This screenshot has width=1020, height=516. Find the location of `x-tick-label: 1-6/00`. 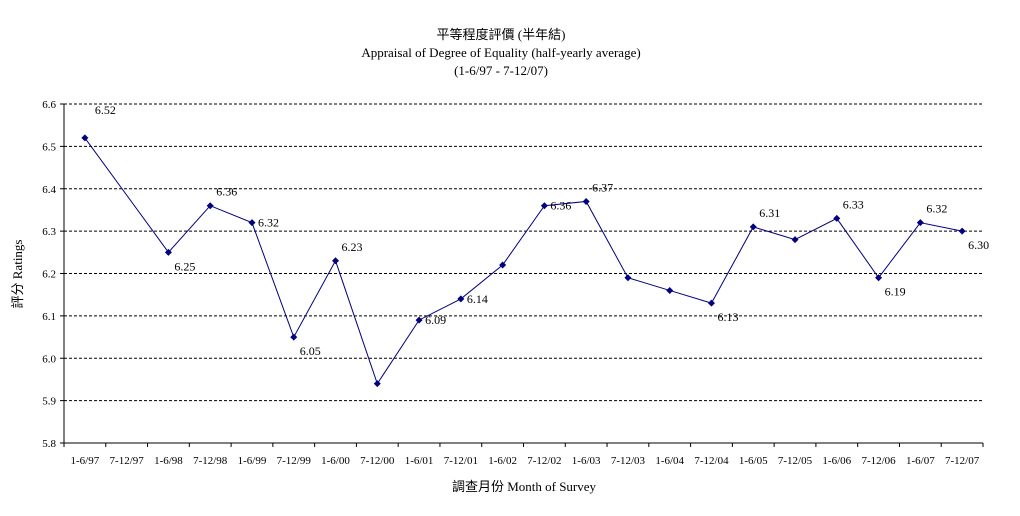

x-tick-label: 1-6/00 is located at coordinates (335, 461).